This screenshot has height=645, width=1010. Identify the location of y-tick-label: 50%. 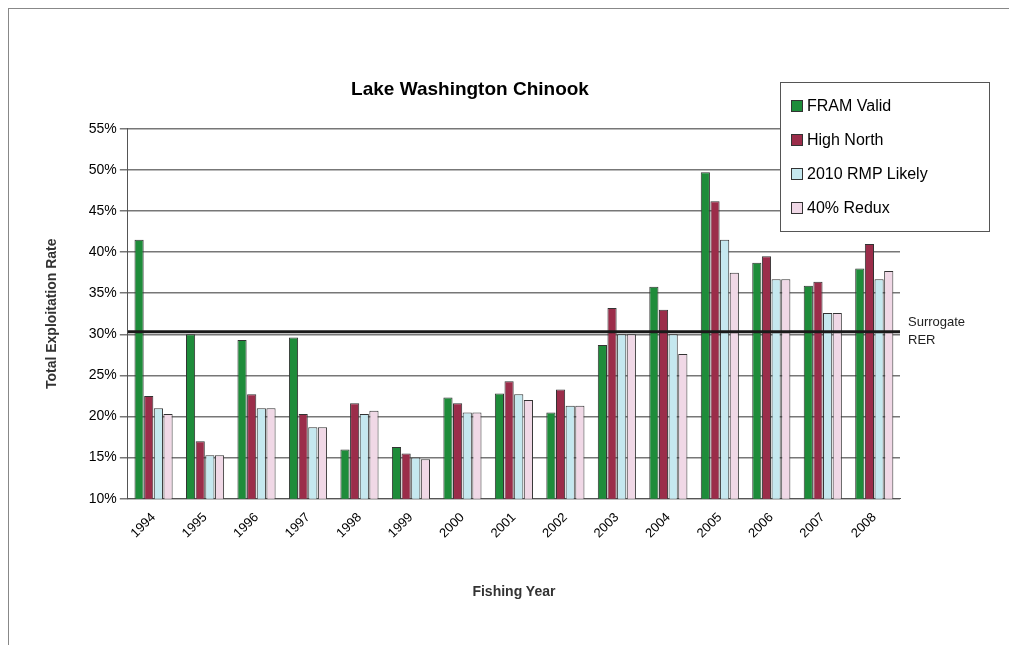
(102, 168).